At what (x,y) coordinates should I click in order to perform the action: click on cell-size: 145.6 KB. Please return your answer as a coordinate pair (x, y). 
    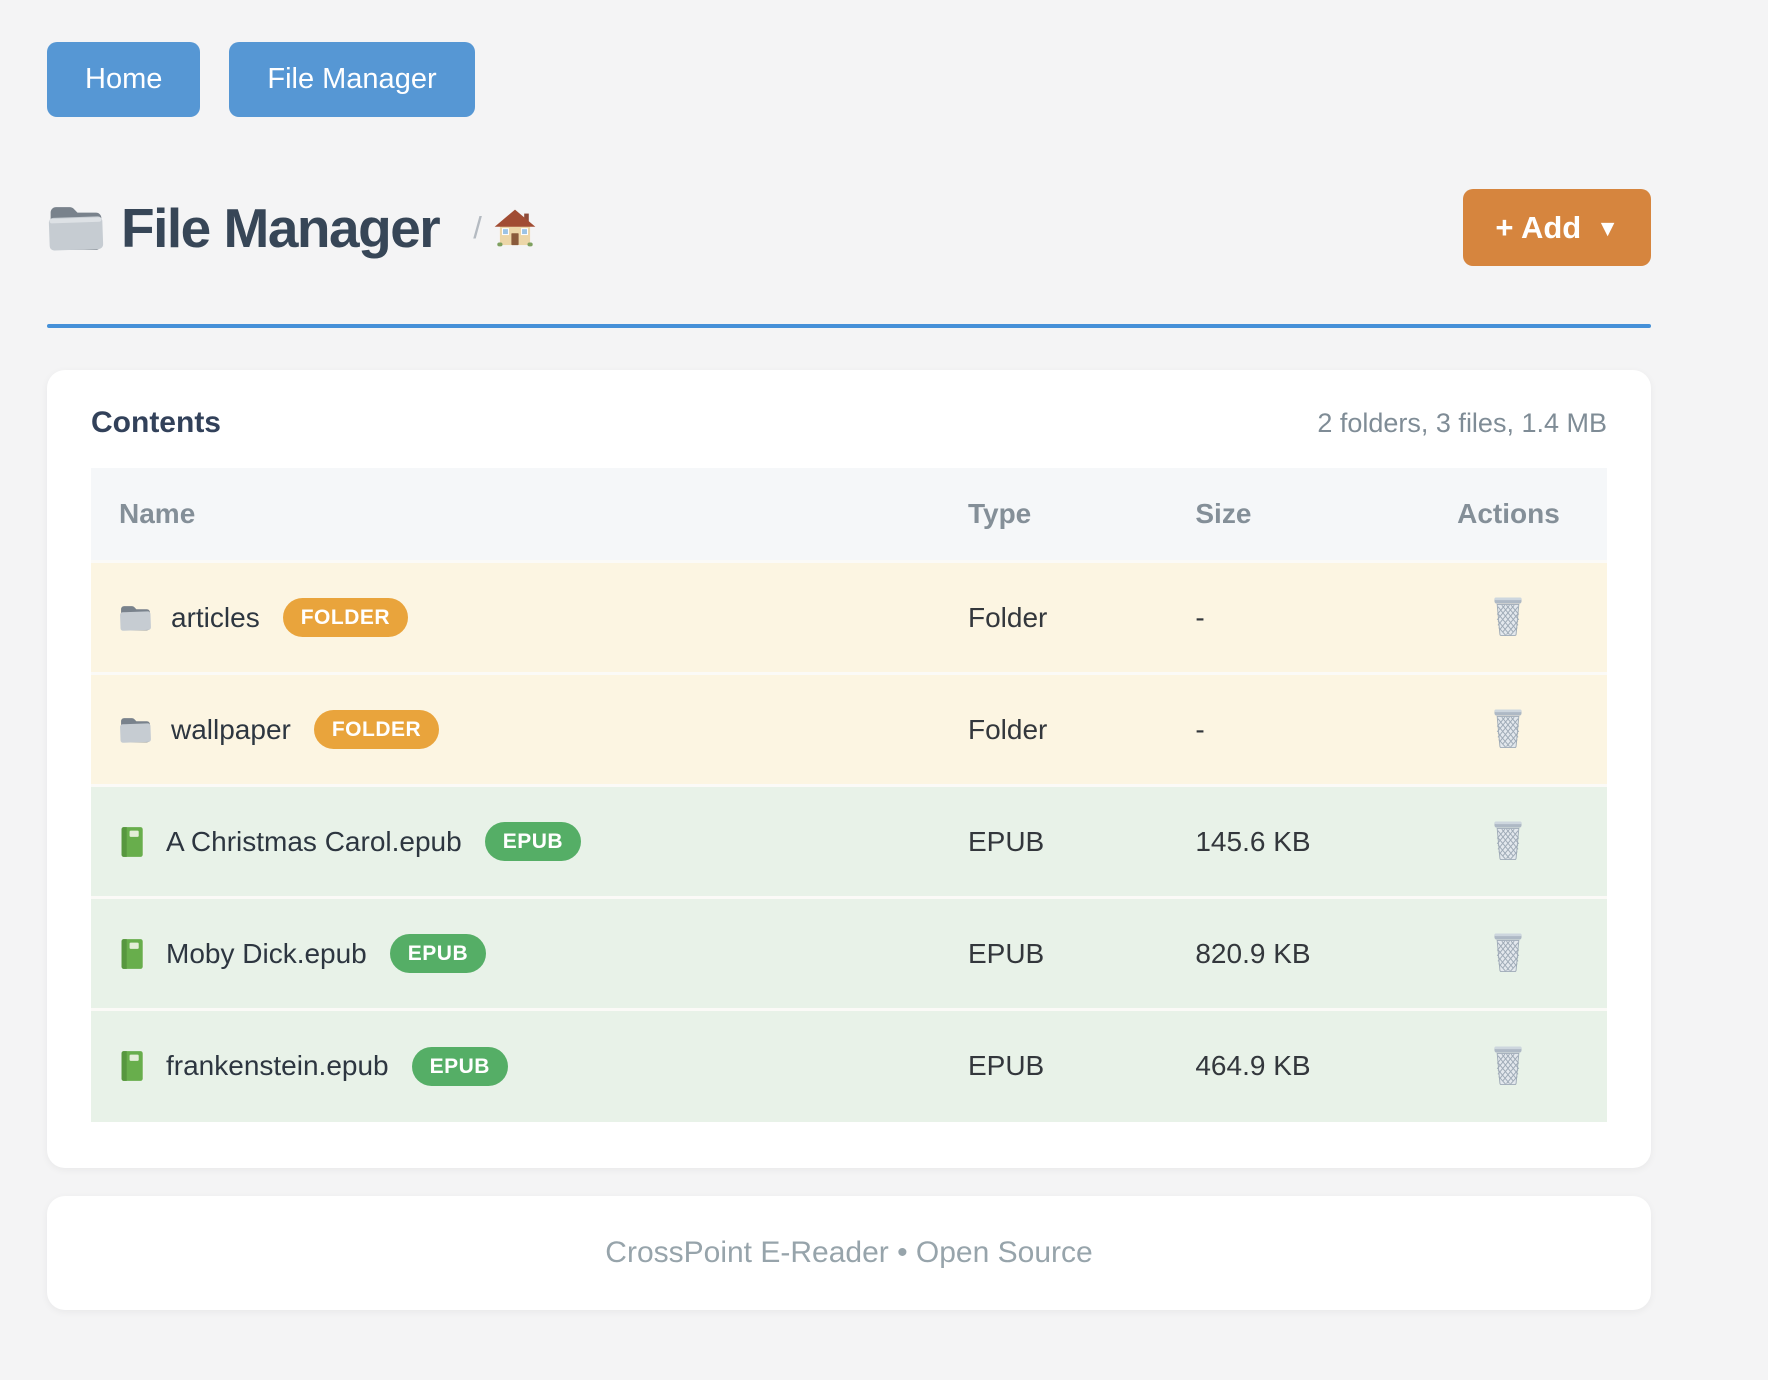
    Looking at the image, I should click on (1288, 841).